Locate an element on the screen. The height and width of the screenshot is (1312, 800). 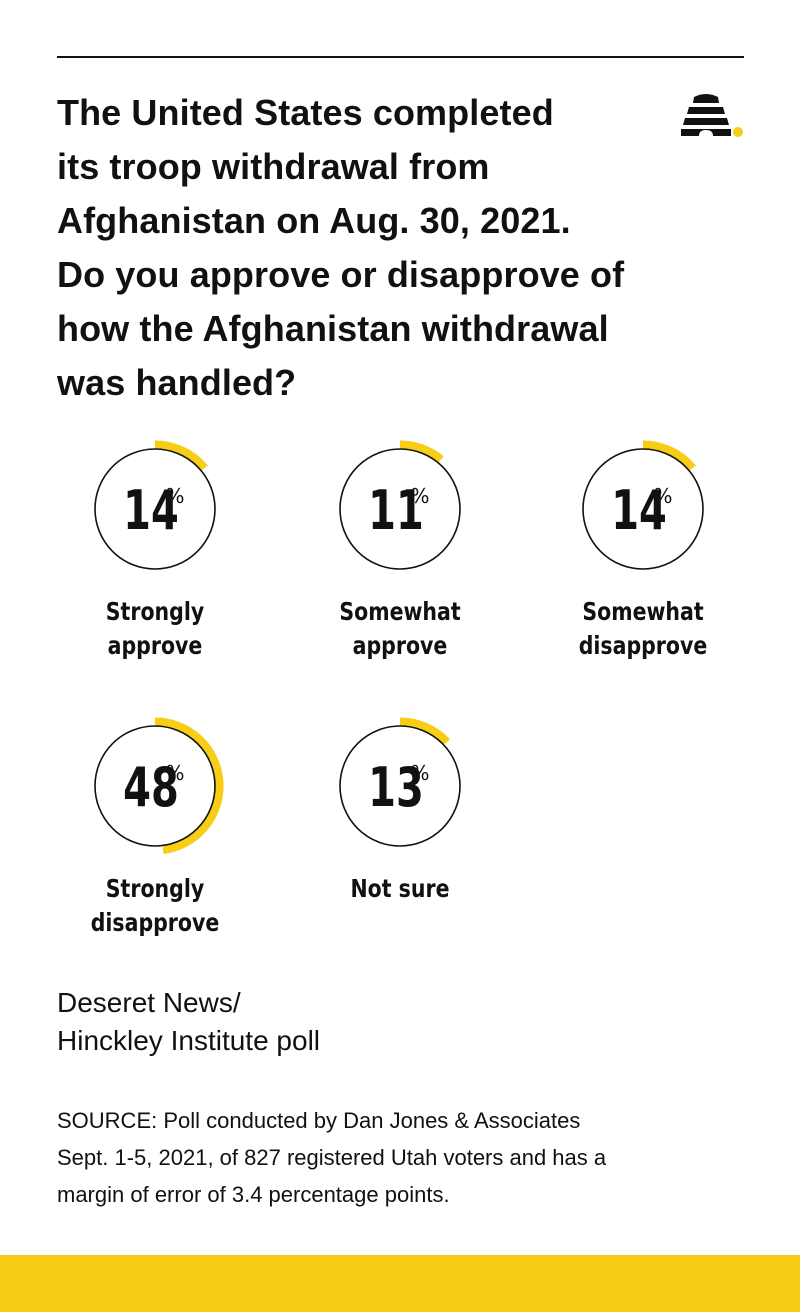
donut-item: 11% is located at coordinates (400, 505).